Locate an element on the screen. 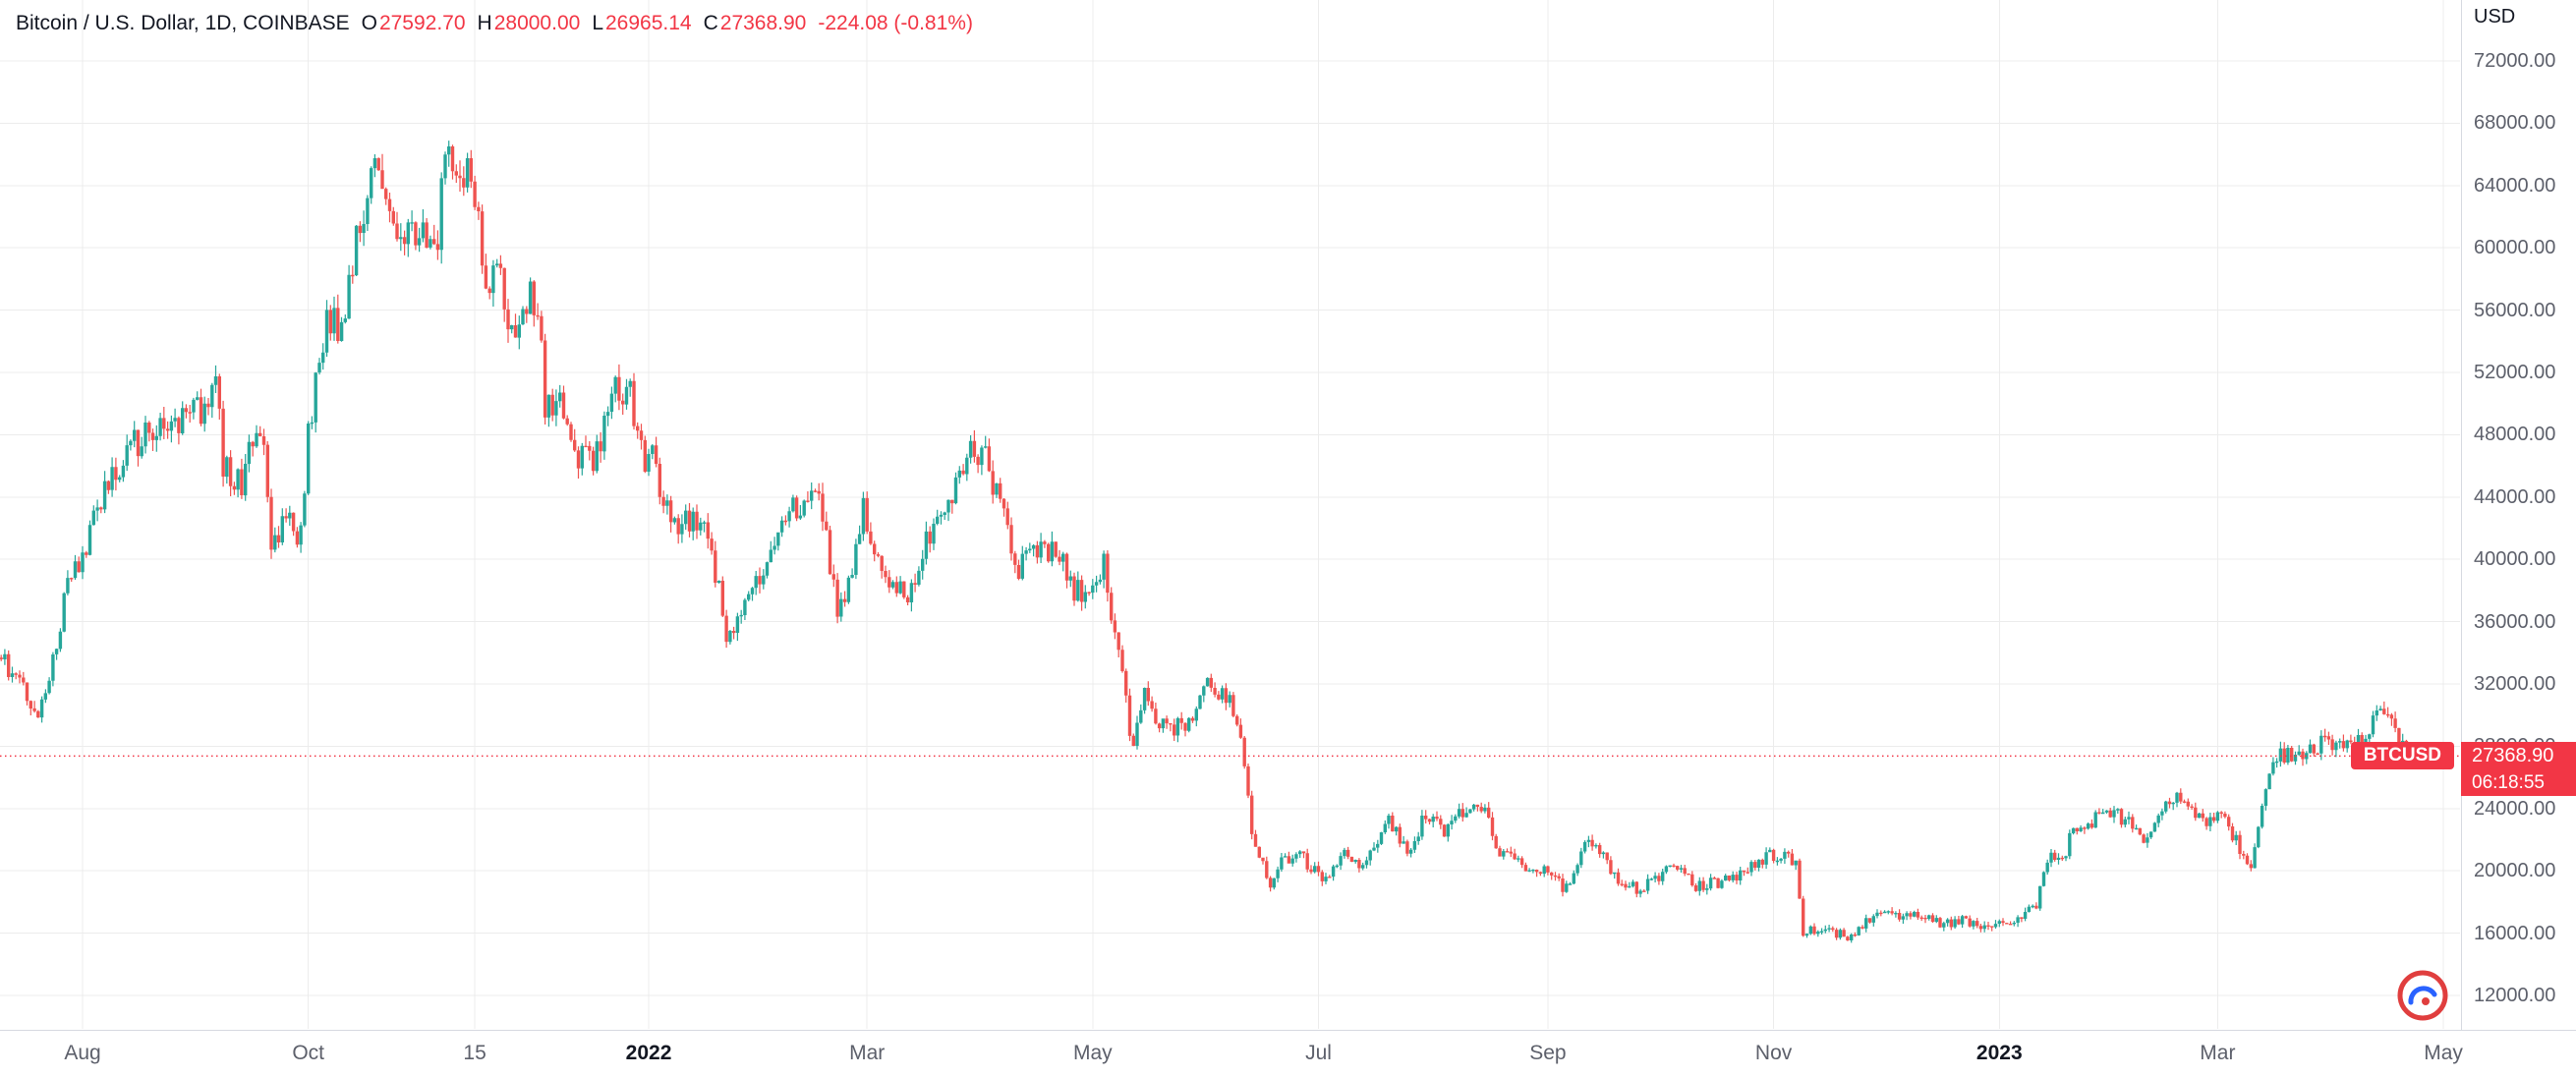  time-tick-label: Nov is located at coordinates (1774, 1053).